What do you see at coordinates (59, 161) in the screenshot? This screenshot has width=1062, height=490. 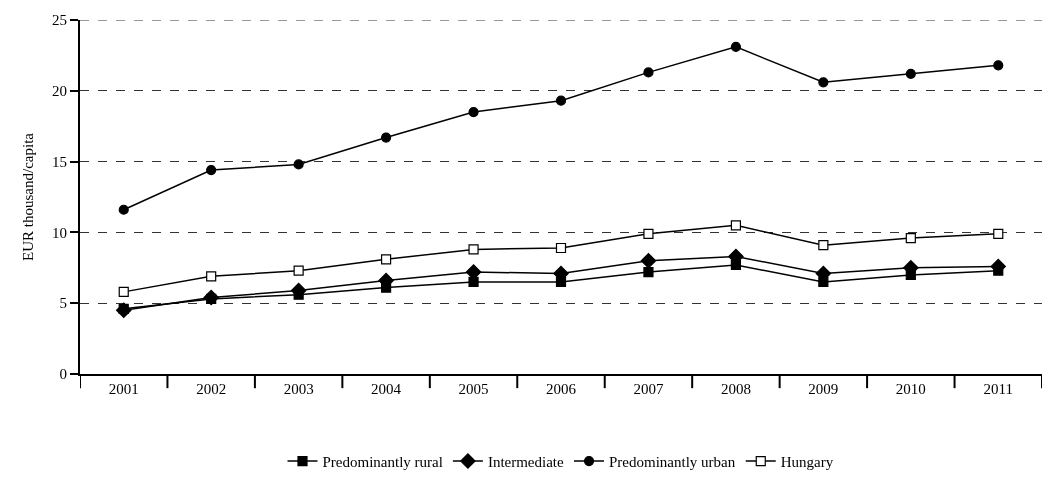 I see `y-tick-label: 15` at bounding box center [59, 161].